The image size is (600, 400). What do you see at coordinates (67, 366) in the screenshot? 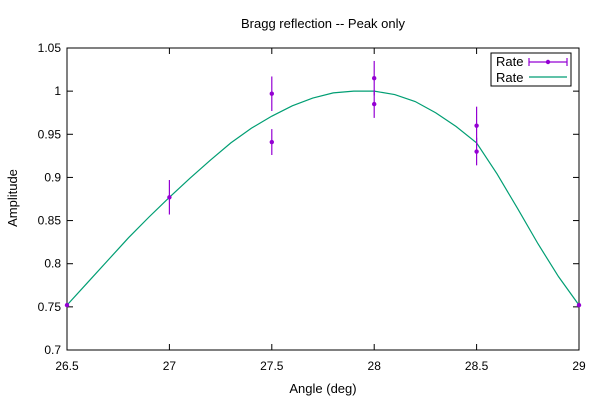
I see `x-tick-label: 26.5` at bounding box center [67, 366].